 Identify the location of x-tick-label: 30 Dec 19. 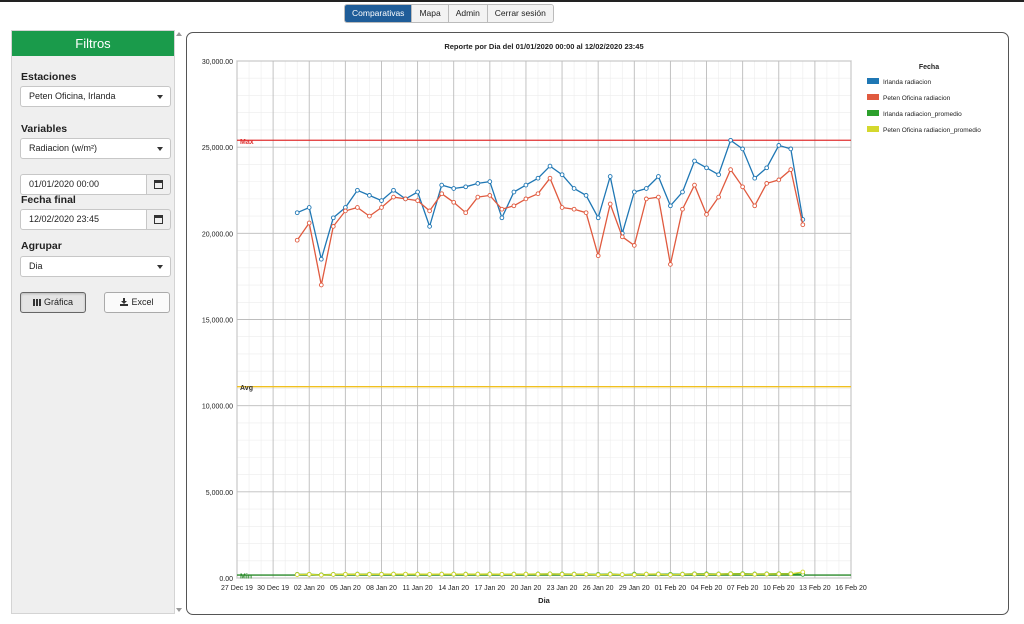
(273, 588).